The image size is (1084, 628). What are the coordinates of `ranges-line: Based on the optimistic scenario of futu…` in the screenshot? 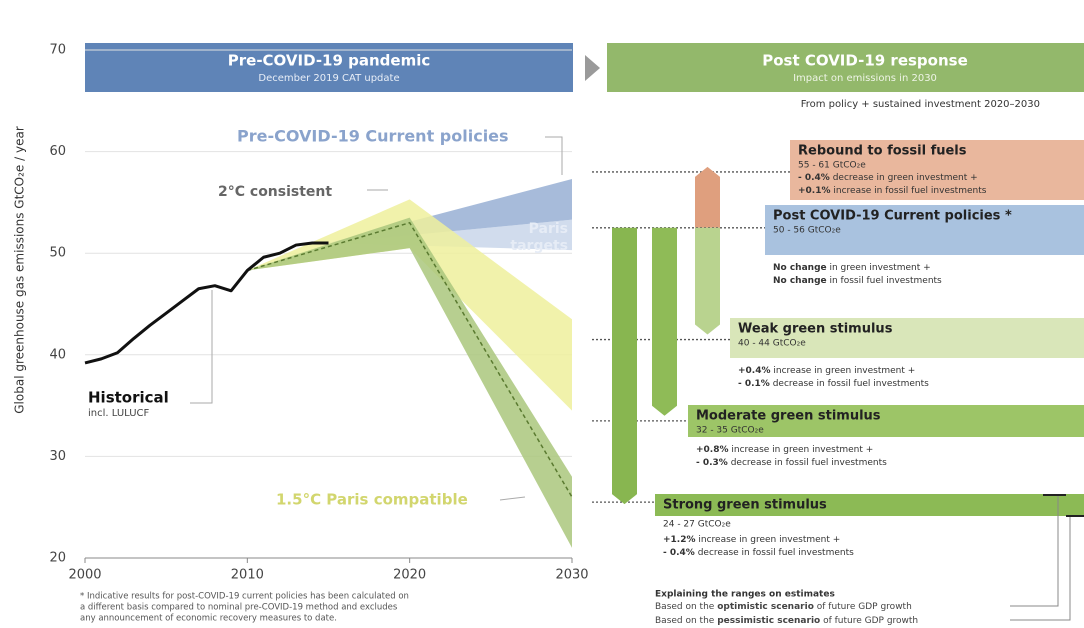 It's located at (783, 607).